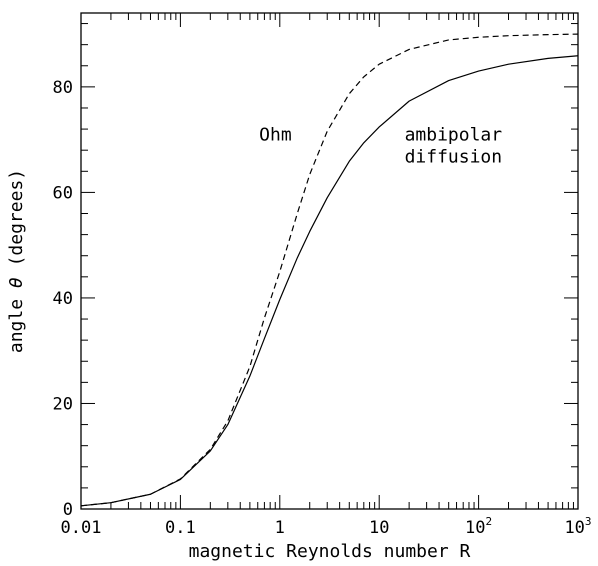 Image resolution: width=598 pixels, height=566 pixels. I want to click on annotation-ohm: Ohm, so click(275, 134).